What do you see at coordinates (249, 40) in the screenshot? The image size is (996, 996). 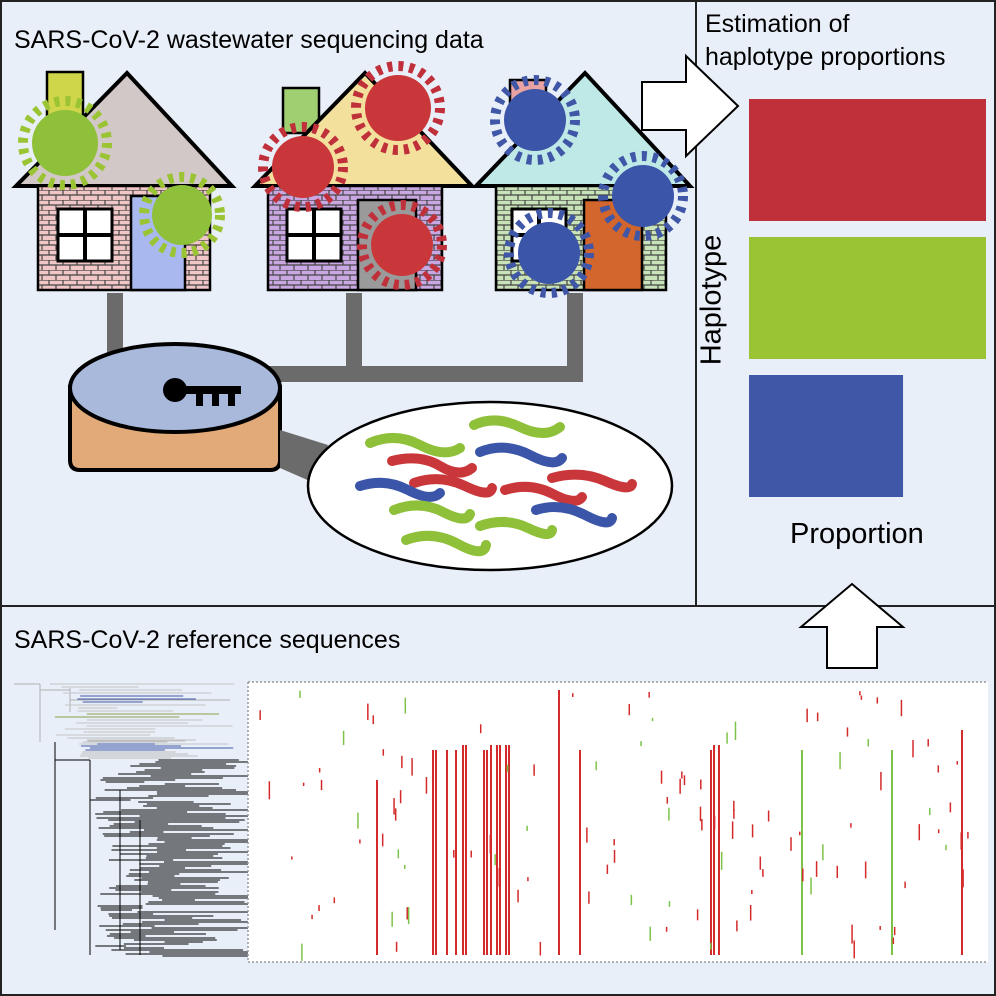 I see `wastewater-panel-title: SARS-CoV-2 wastewater sequencing data` at bounding box center [249, 40].